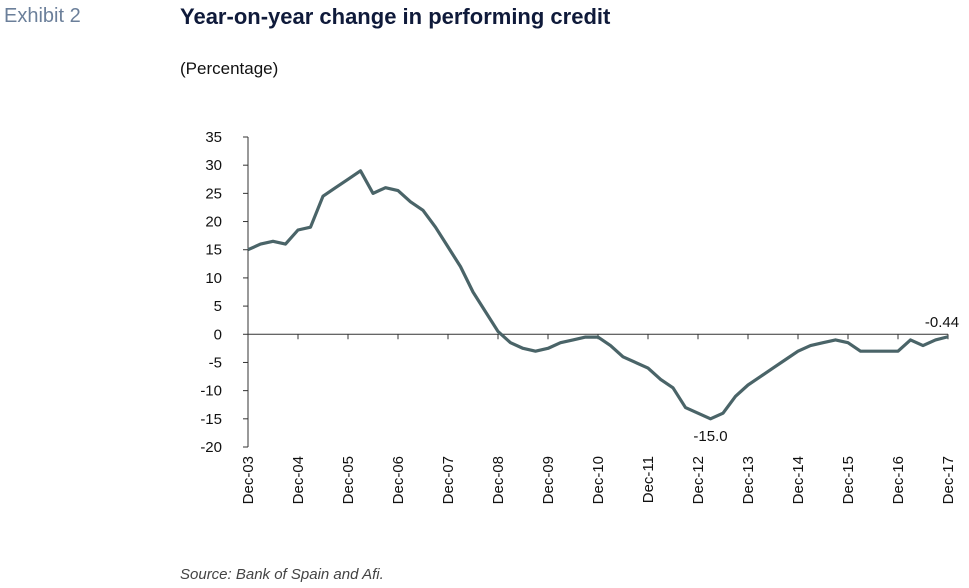  What do you see at coordinates (398, 480) in the screenshot?
I see `x-tick-label: Dec-06` at bounding box center [398, 480].